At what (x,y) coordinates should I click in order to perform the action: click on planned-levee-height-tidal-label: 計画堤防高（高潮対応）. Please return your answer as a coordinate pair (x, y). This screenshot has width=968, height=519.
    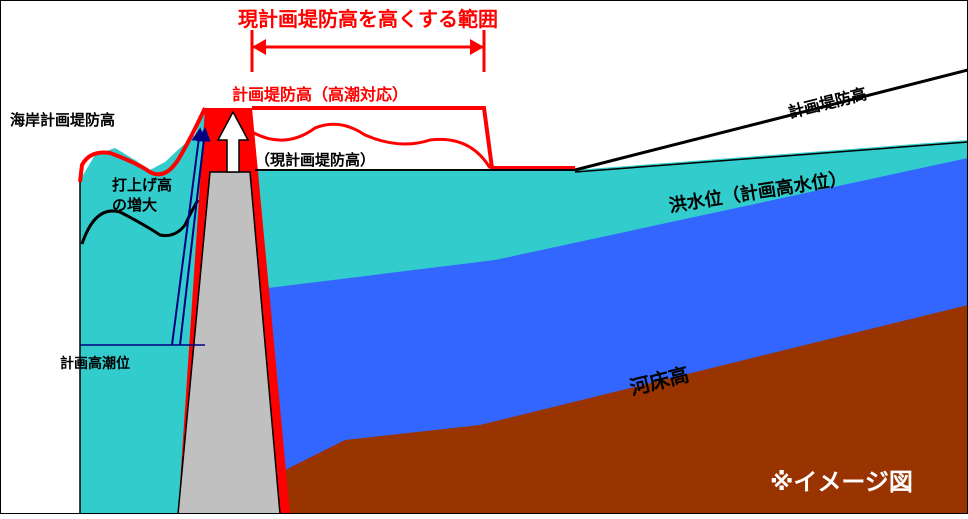
    Looking at the image, I should click on (320, 94).